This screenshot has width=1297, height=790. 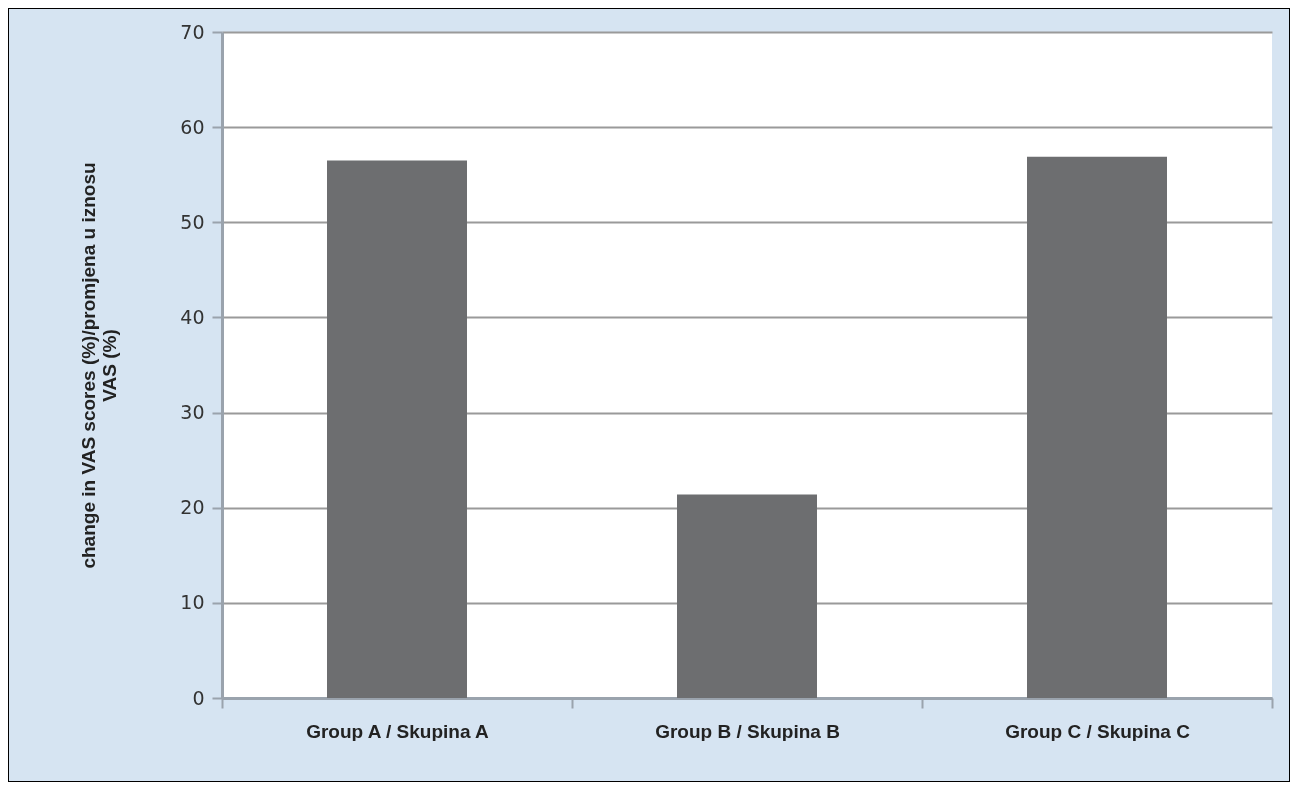 I want to click on x-tick-label: Group A / Skupina A, so click(x=398, y=731).